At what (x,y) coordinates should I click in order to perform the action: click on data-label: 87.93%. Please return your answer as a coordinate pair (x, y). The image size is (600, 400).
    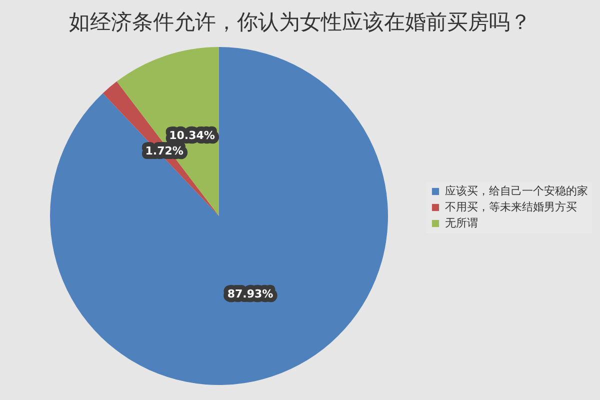
    Looking at the image, I should click on (250, 294).